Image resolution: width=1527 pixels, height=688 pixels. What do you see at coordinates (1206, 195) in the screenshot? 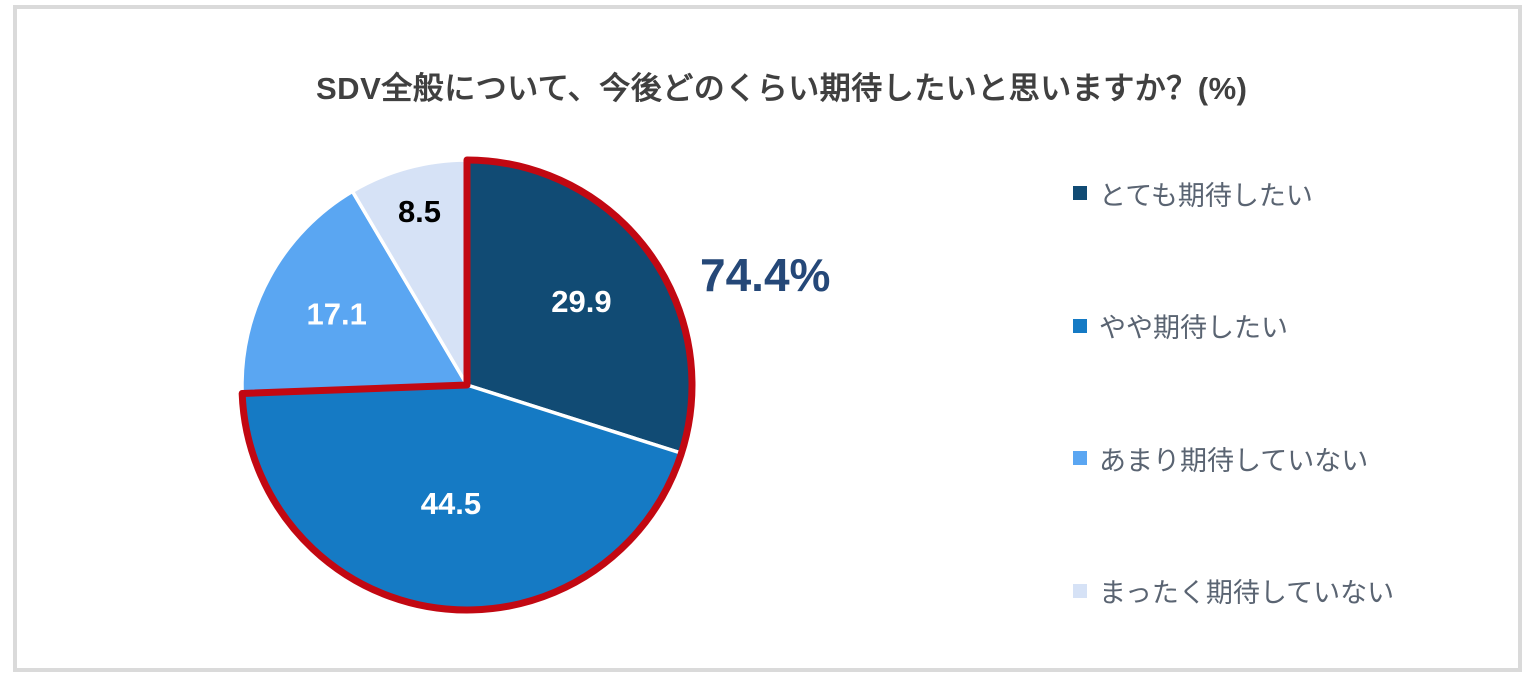
I see `legend-label: とても期待したい` at bounding box center [1206, 195].